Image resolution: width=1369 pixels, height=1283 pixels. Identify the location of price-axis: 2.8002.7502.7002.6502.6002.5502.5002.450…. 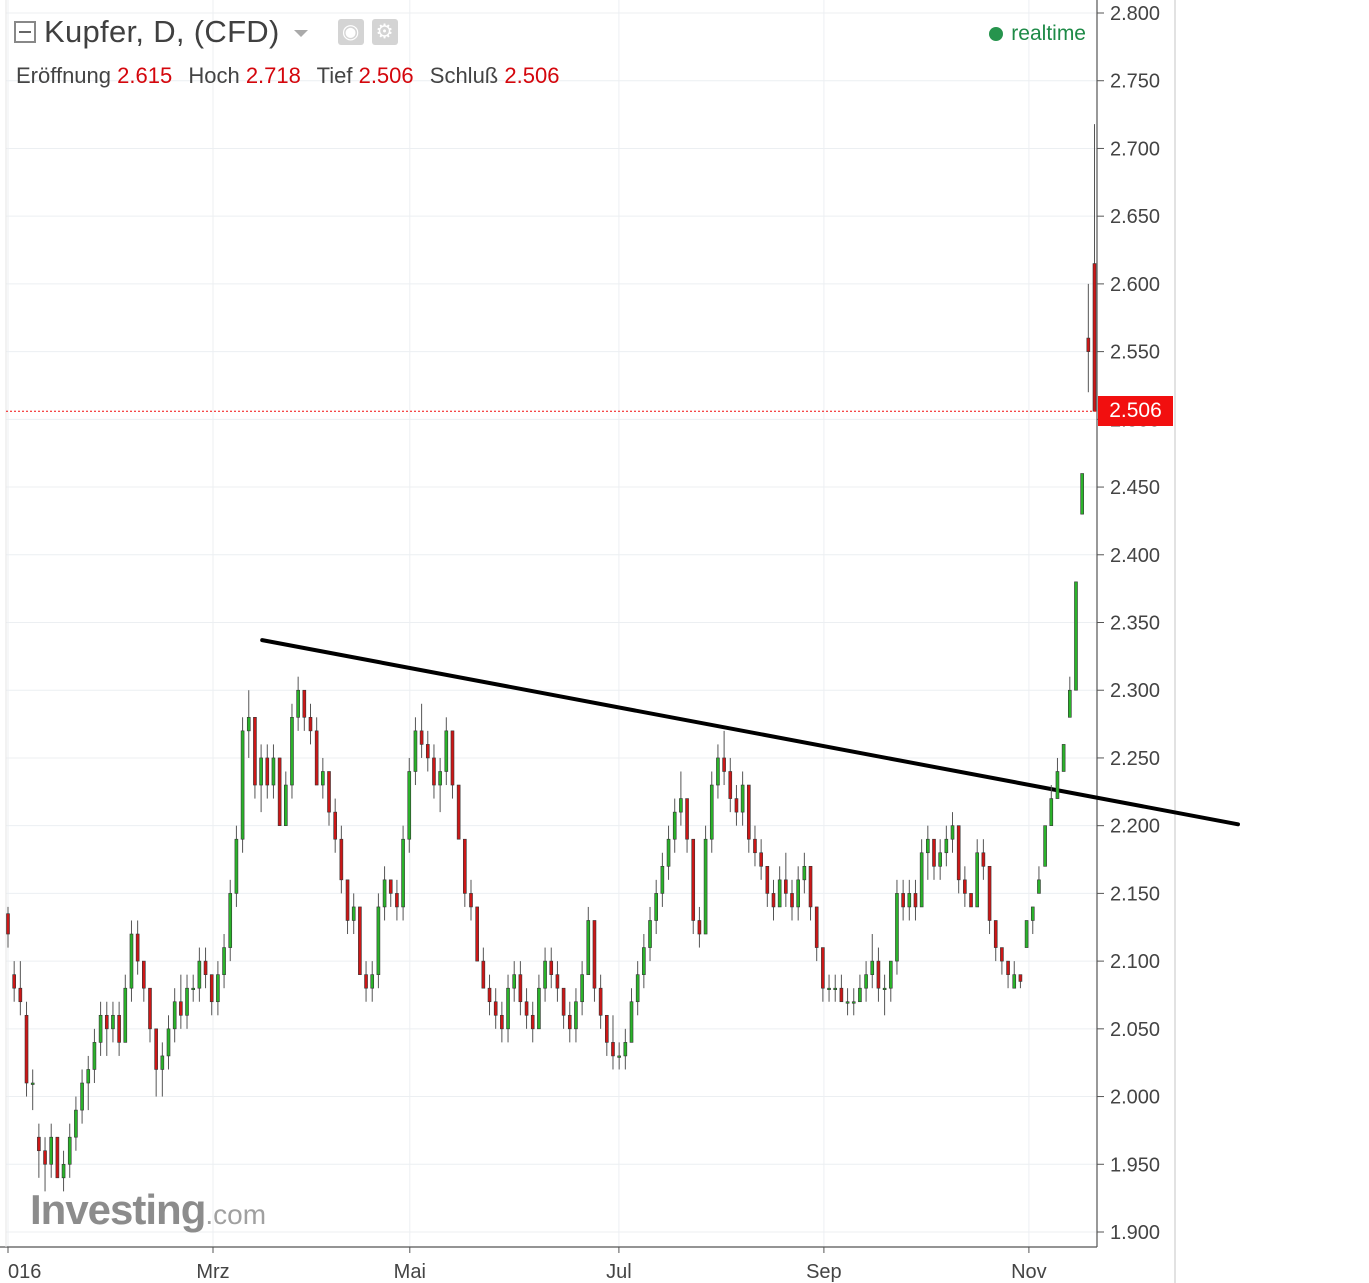
(1128, 623).